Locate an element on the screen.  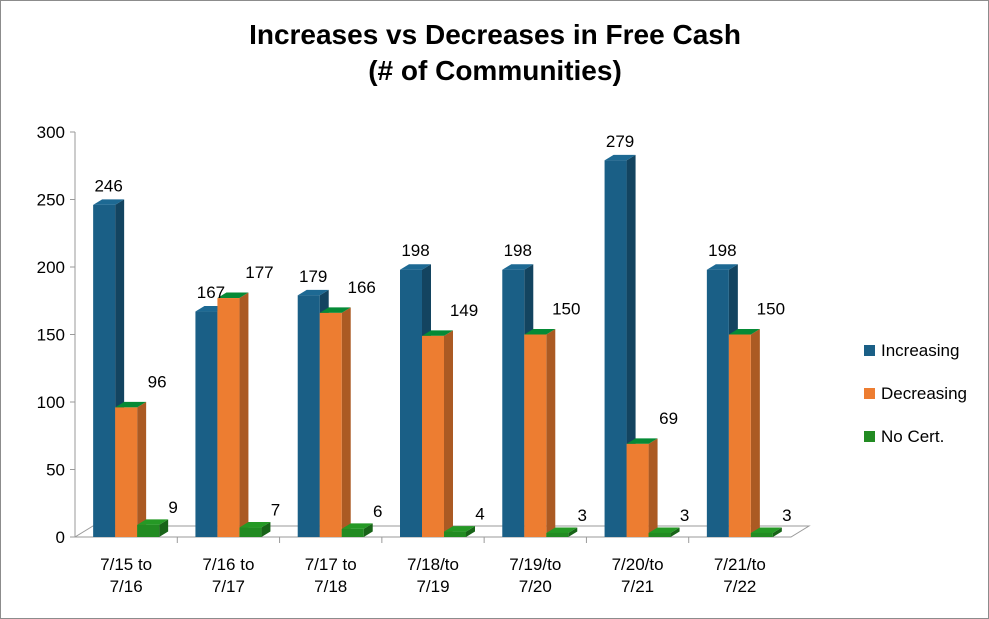
data-label: 166 is located at coordinates (362, 287).